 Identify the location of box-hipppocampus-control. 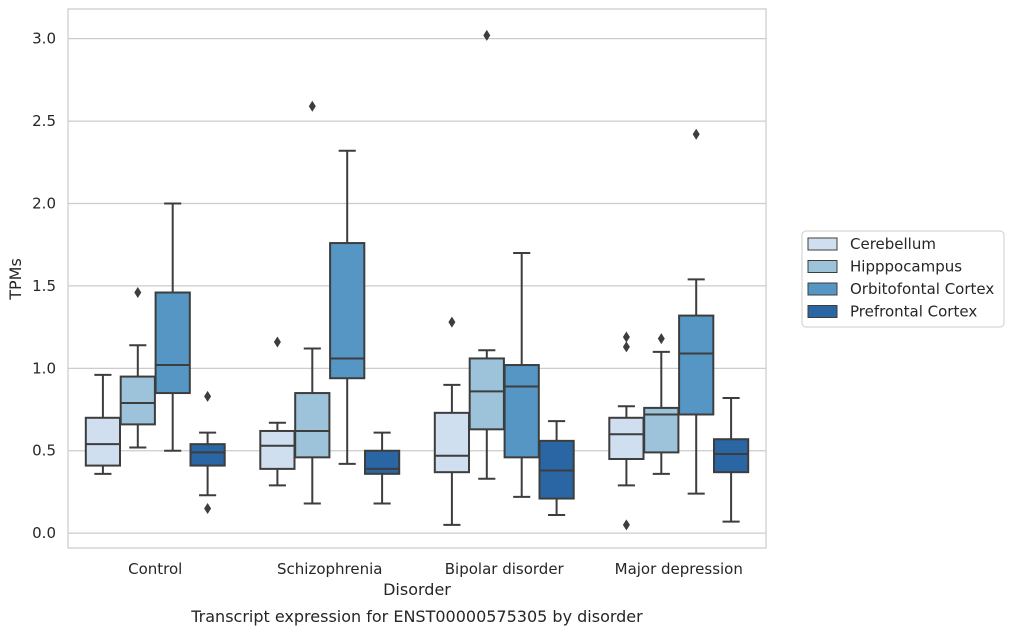
(137, 368).